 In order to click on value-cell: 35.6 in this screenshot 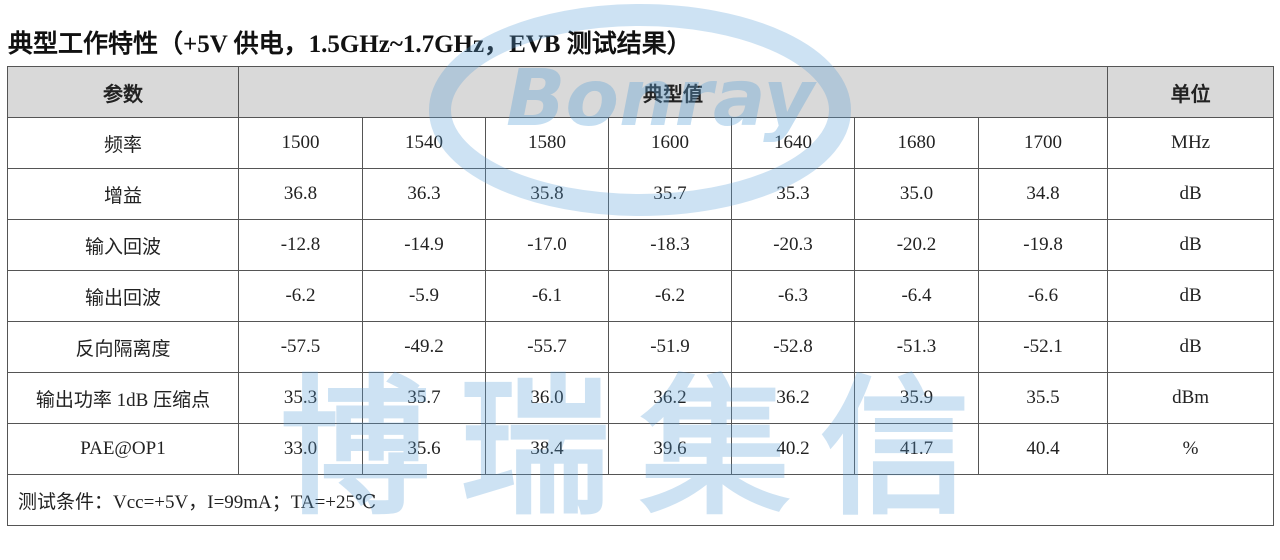, I will do `click(424, 449)`.